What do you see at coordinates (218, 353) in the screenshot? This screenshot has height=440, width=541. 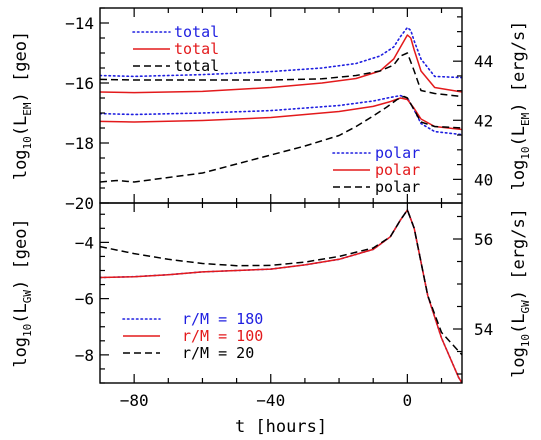 I see `legend-label: r/M = 20` at bounding box center [218, 353].